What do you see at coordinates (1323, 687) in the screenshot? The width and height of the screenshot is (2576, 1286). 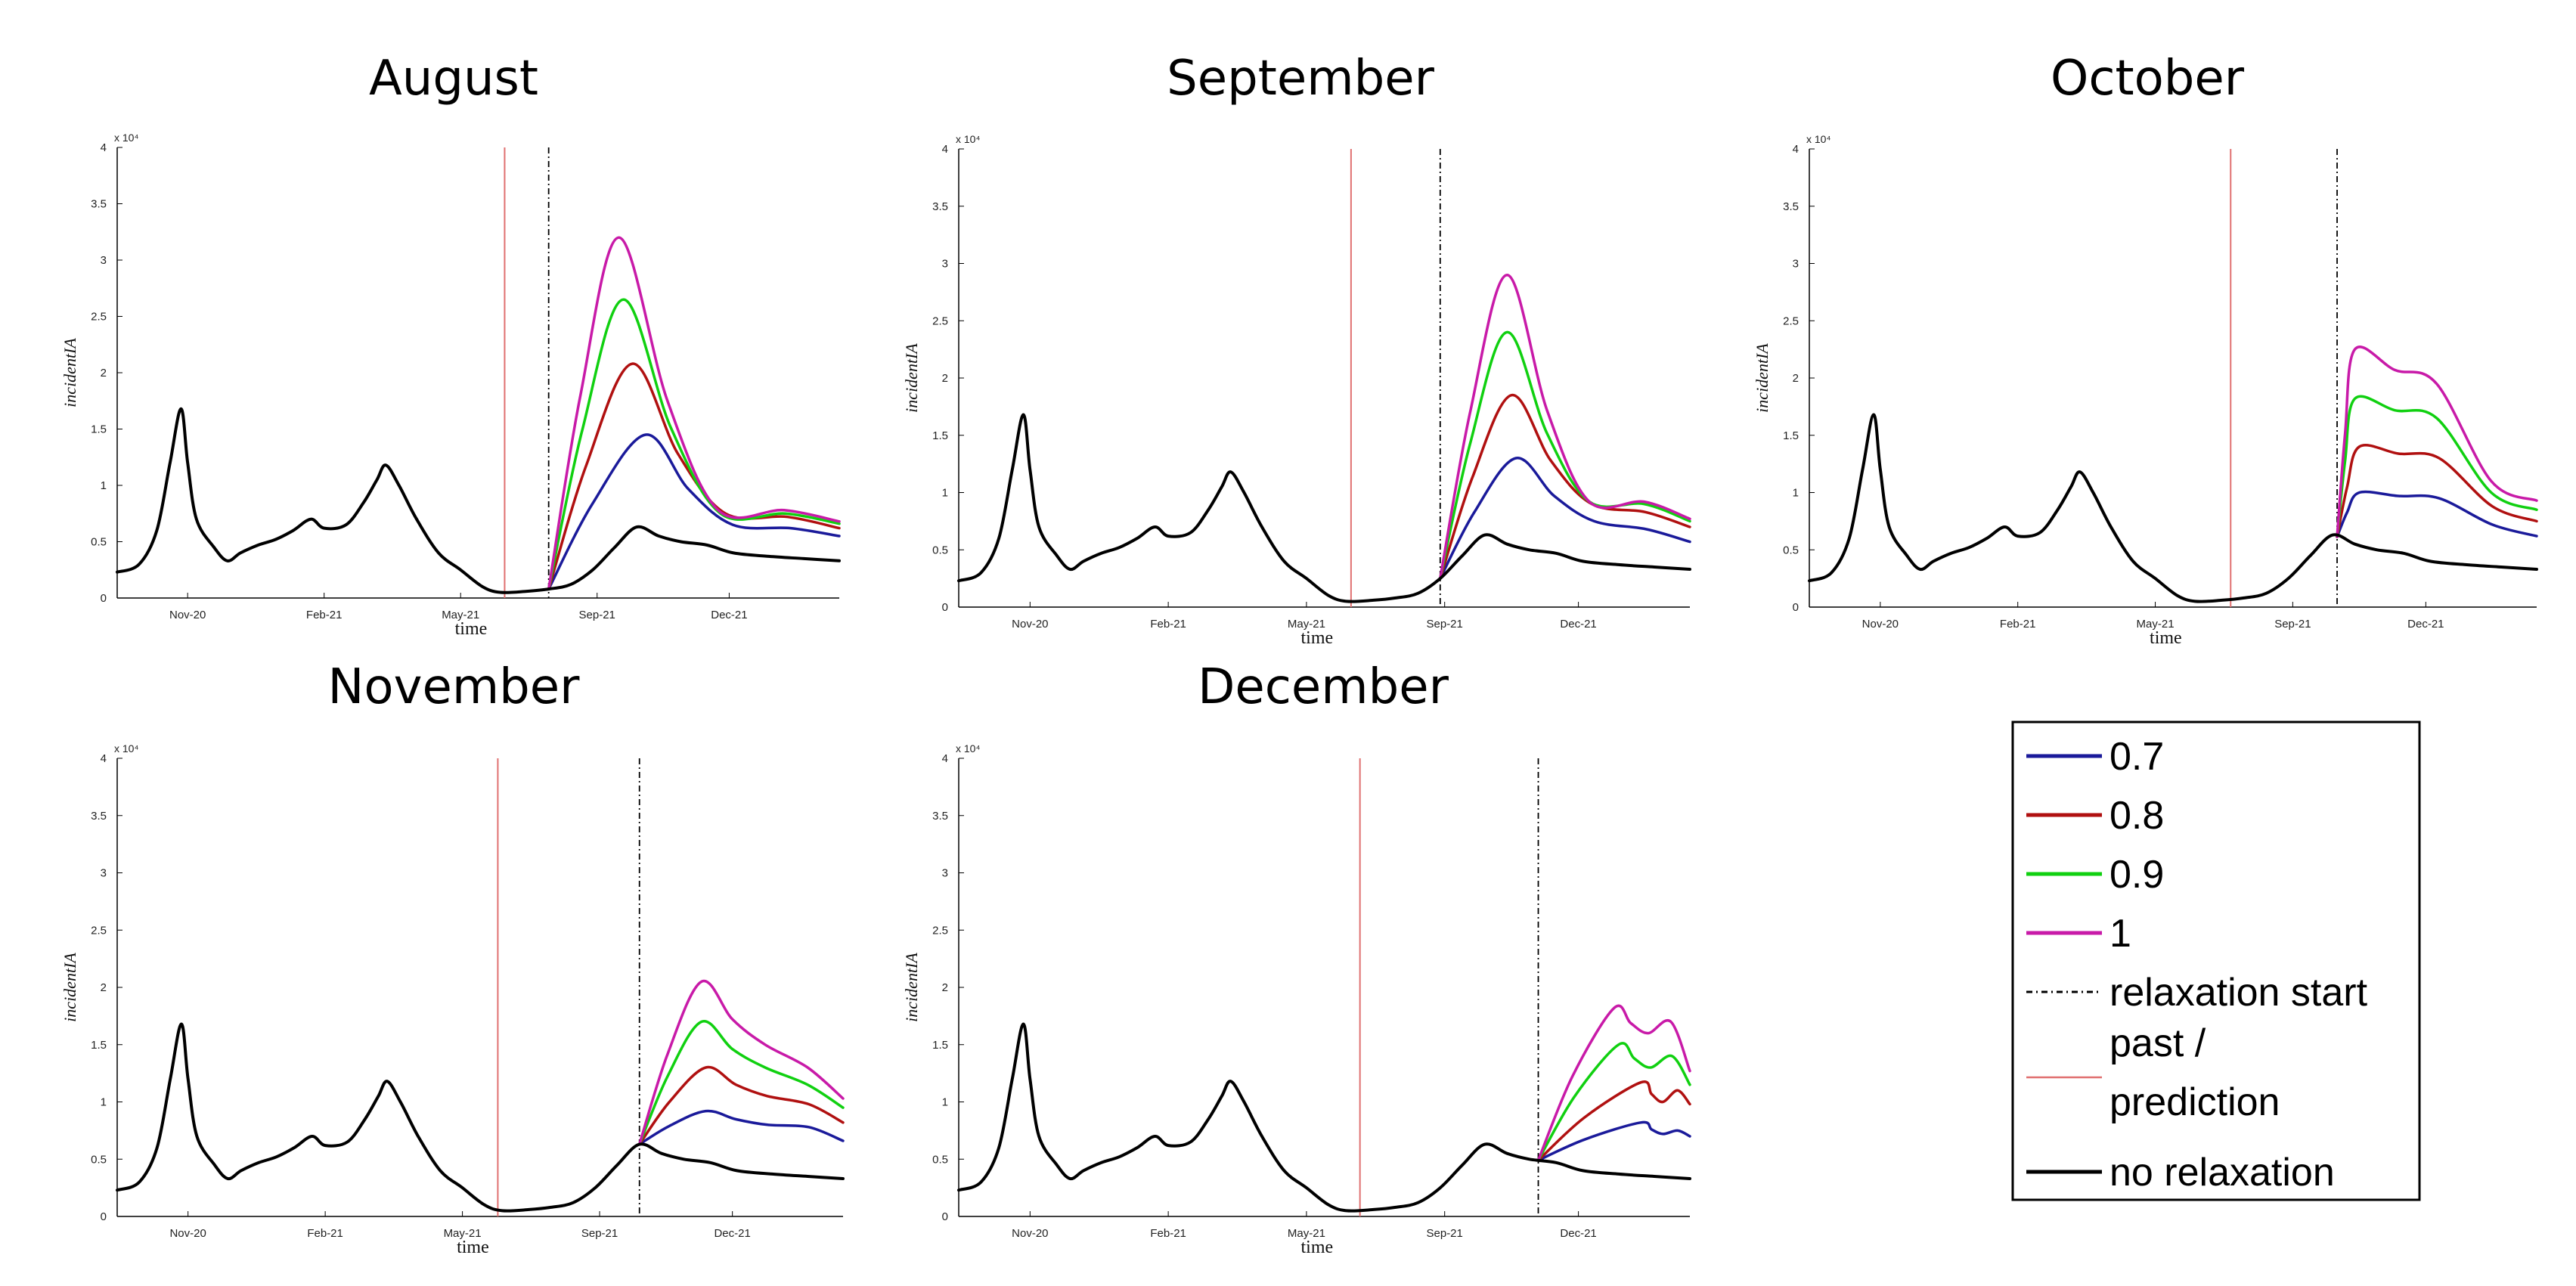 I see `panel-title: December` at bounding box center [1323, 687].